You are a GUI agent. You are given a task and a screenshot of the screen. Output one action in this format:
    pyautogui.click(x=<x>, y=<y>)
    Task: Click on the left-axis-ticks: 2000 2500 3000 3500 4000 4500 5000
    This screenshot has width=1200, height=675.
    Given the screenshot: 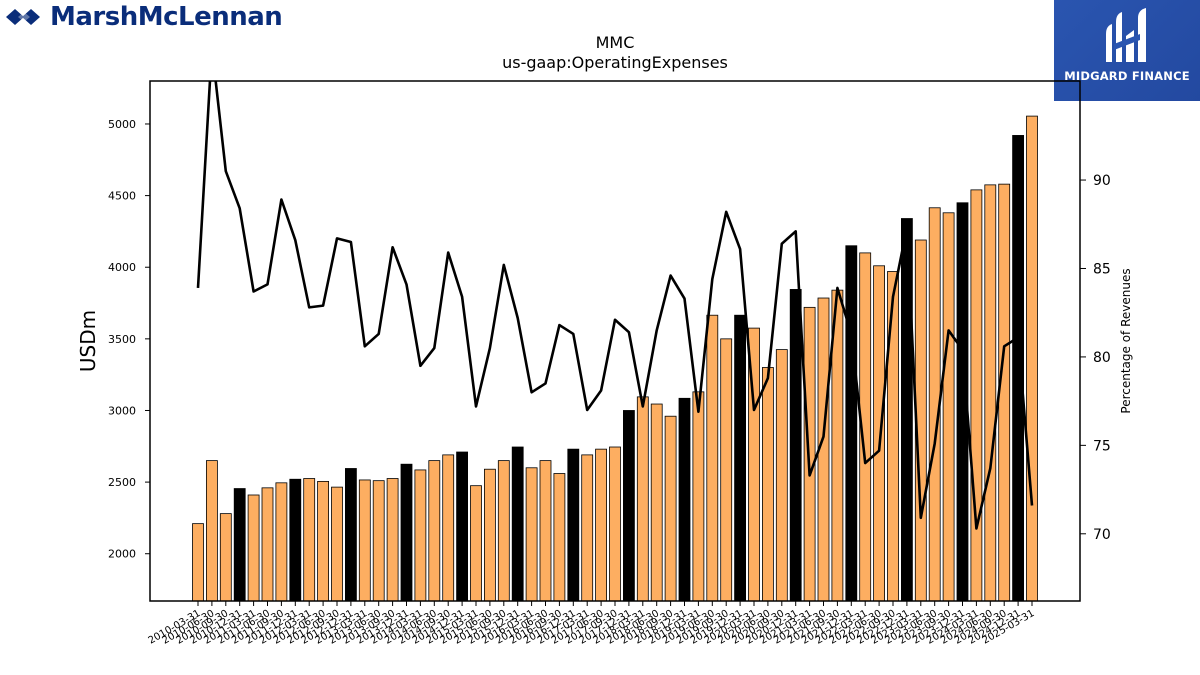 What is the action you would take?
    pyautogui.click(x=129, y=339)
    